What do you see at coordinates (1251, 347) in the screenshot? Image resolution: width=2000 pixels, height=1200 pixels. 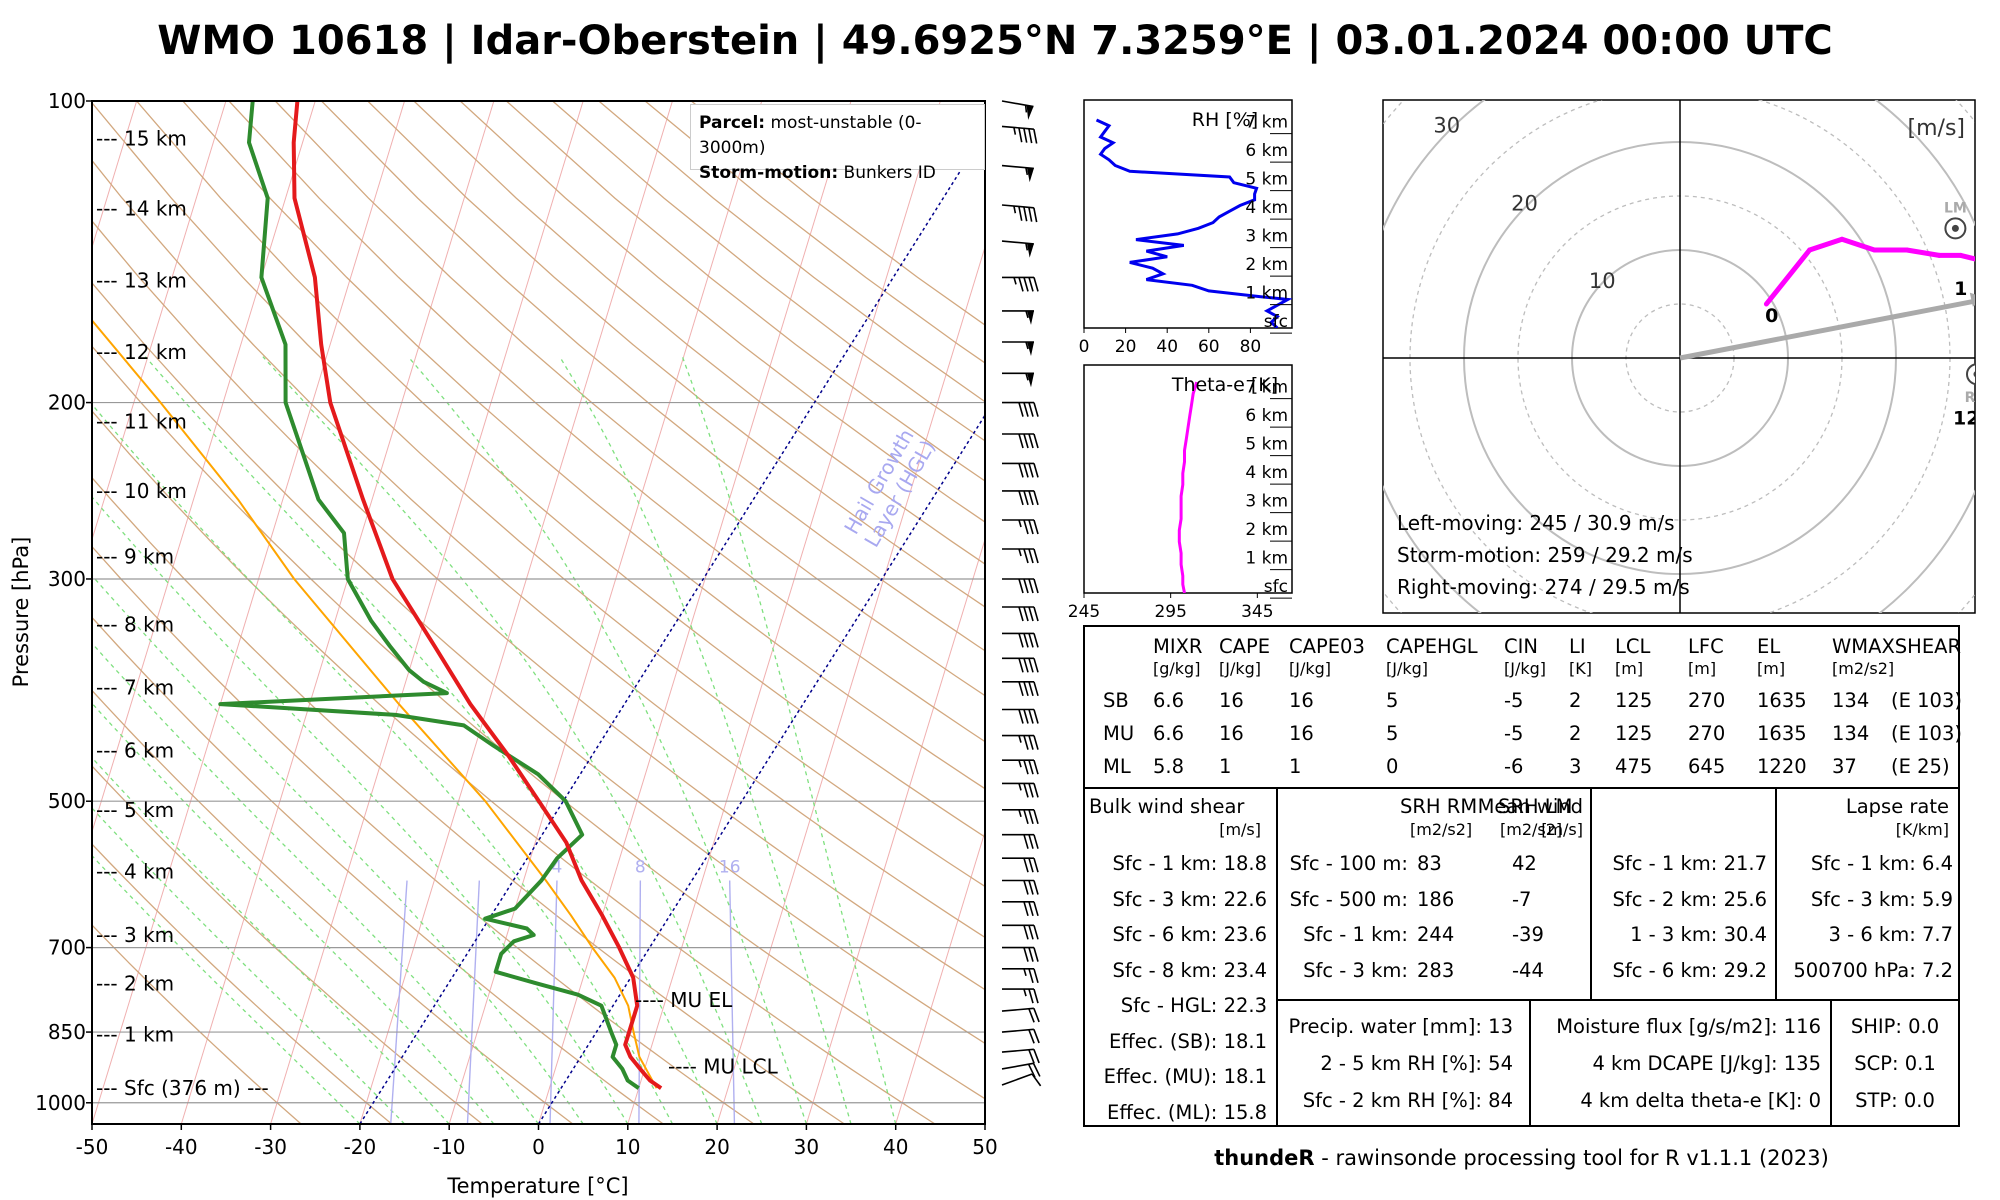 I see `rh-x-tick: 80` at bounding box center [1251, 347].